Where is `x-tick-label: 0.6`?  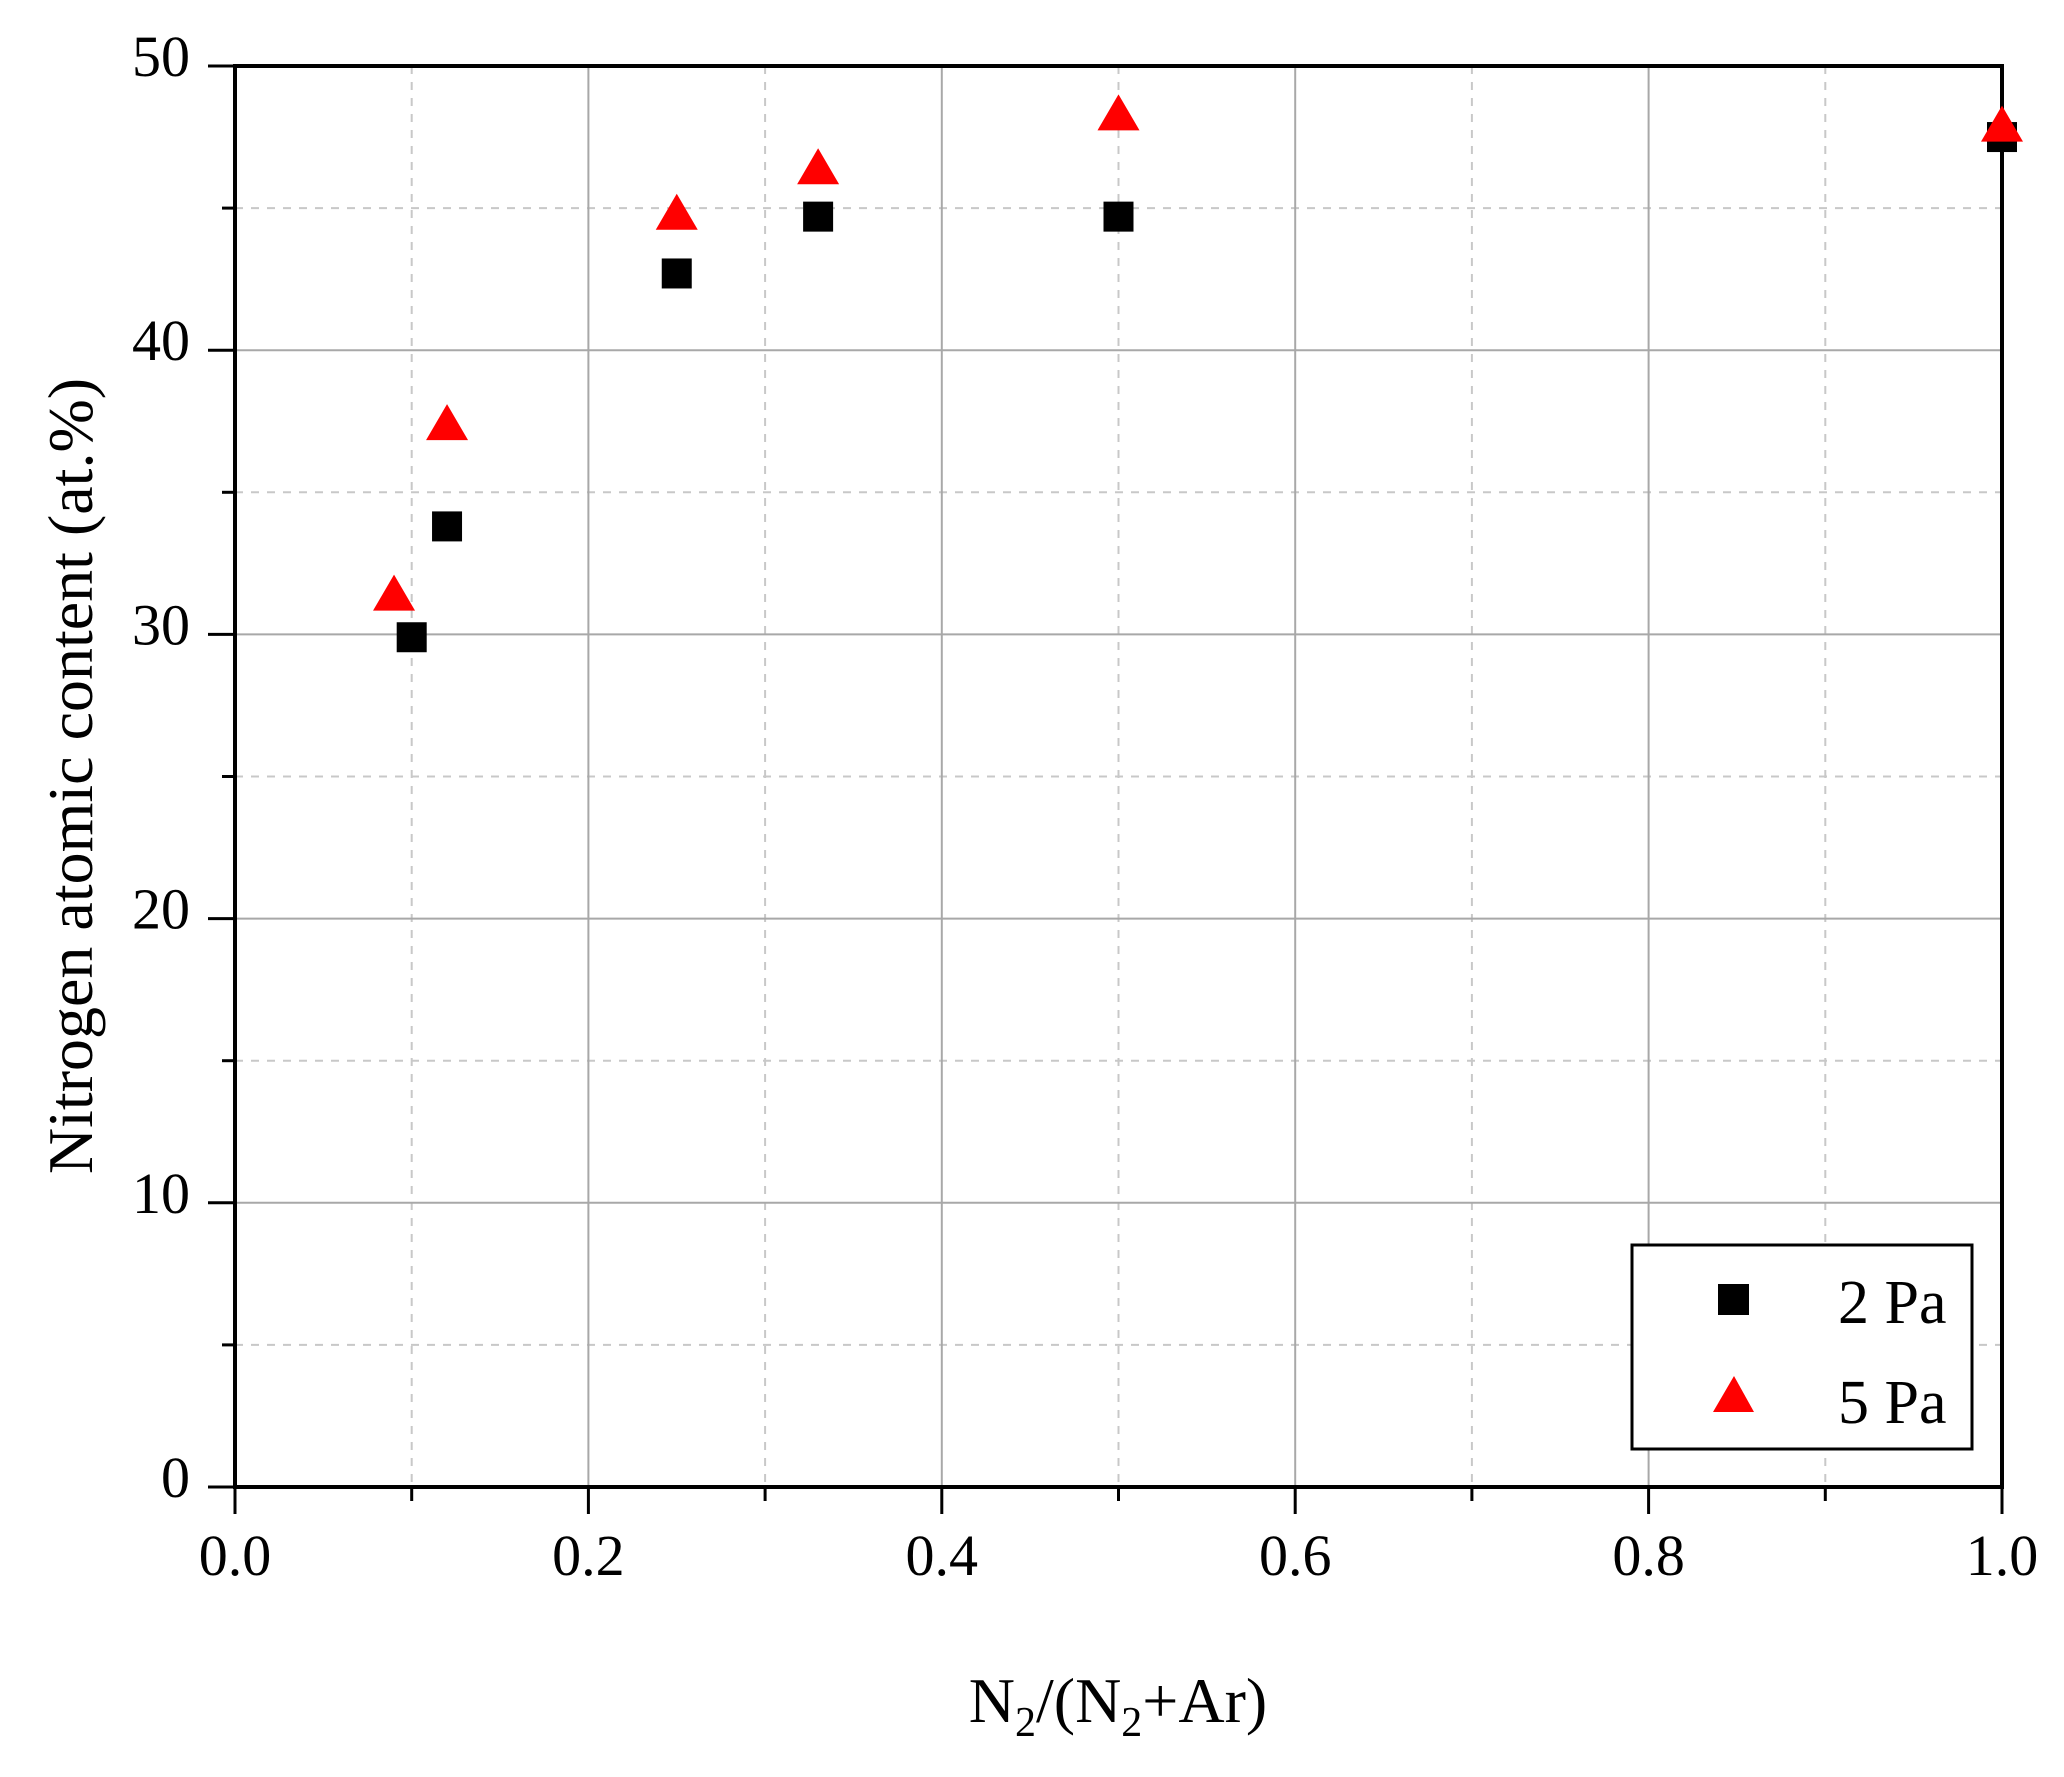
x-tick-label: 0.6 is located at coordinates (1295, 1555).